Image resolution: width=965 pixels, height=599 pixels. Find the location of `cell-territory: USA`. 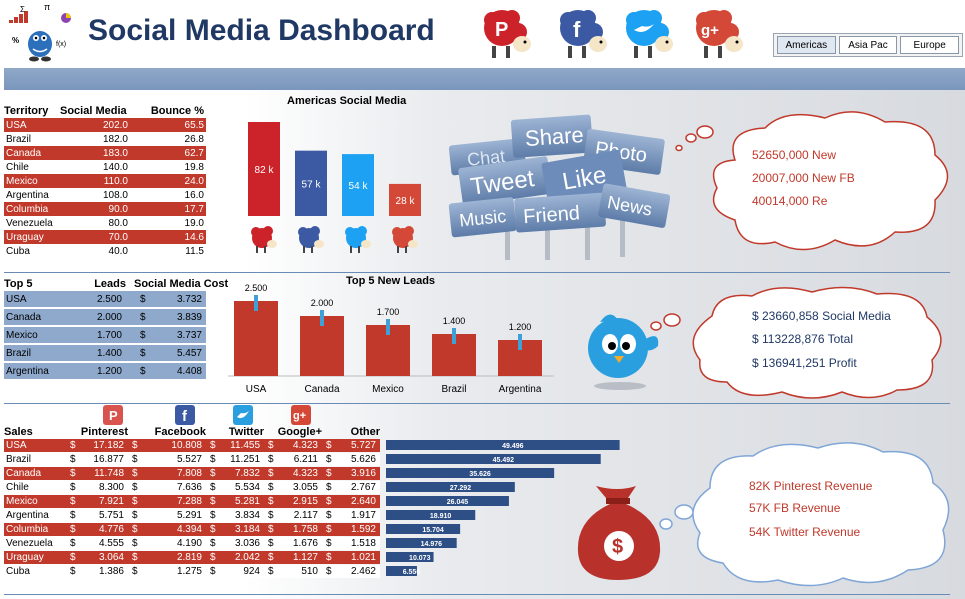

cell-territory: USA is located at coordinates (16, 125).